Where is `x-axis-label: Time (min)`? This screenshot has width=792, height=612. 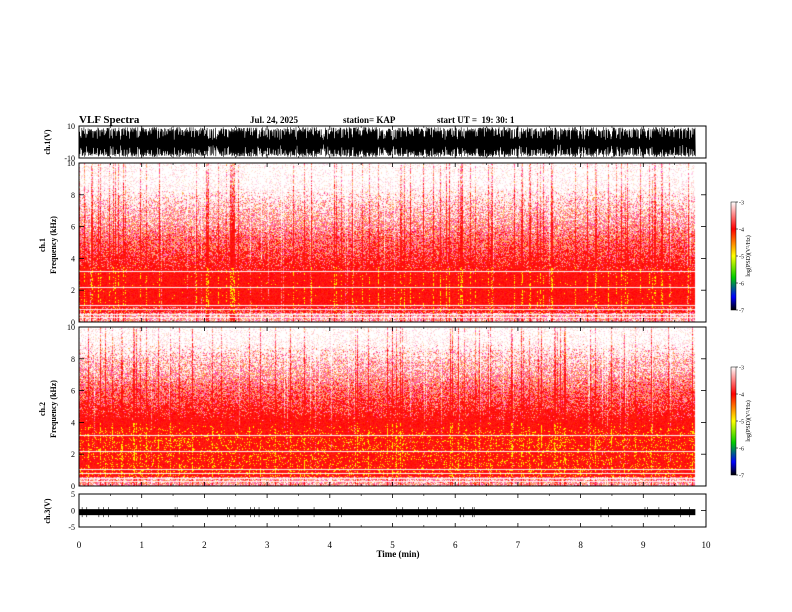
x-axis-label: Time (min) is located at coordinates (397, 554).